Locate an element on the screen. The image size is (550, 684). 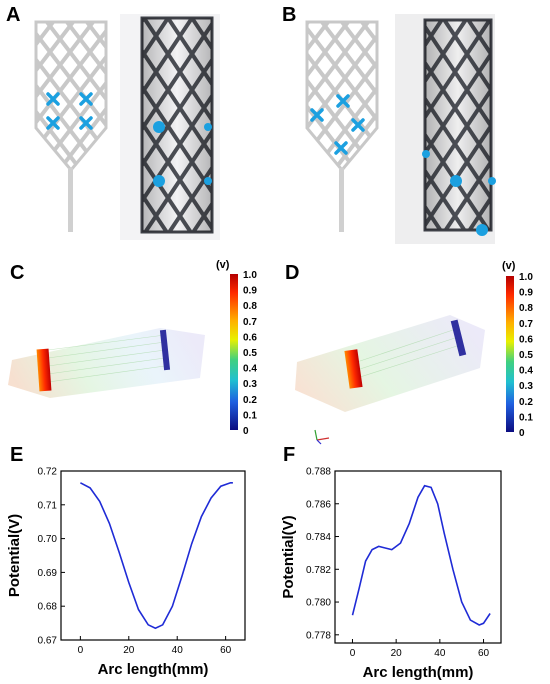
panel-label-b: B is located at coordinates (289, 15).